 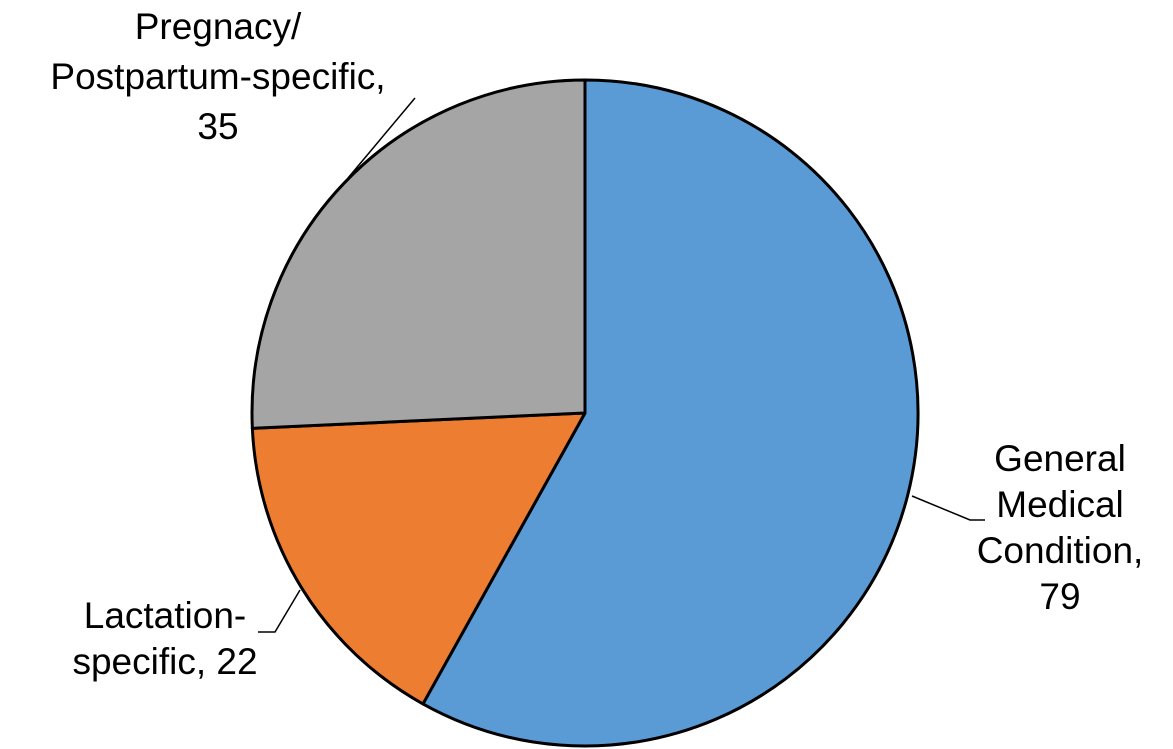 I want to click on data-label-line: Lactation-, so click(x=165, y=615).